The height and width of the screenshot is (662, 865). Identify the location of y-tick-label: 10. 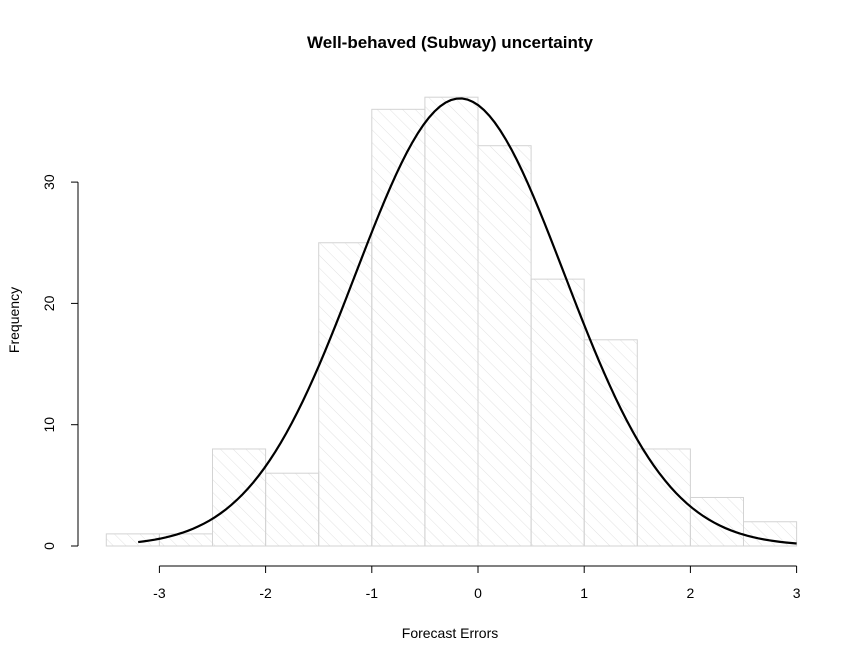
(49, 425).